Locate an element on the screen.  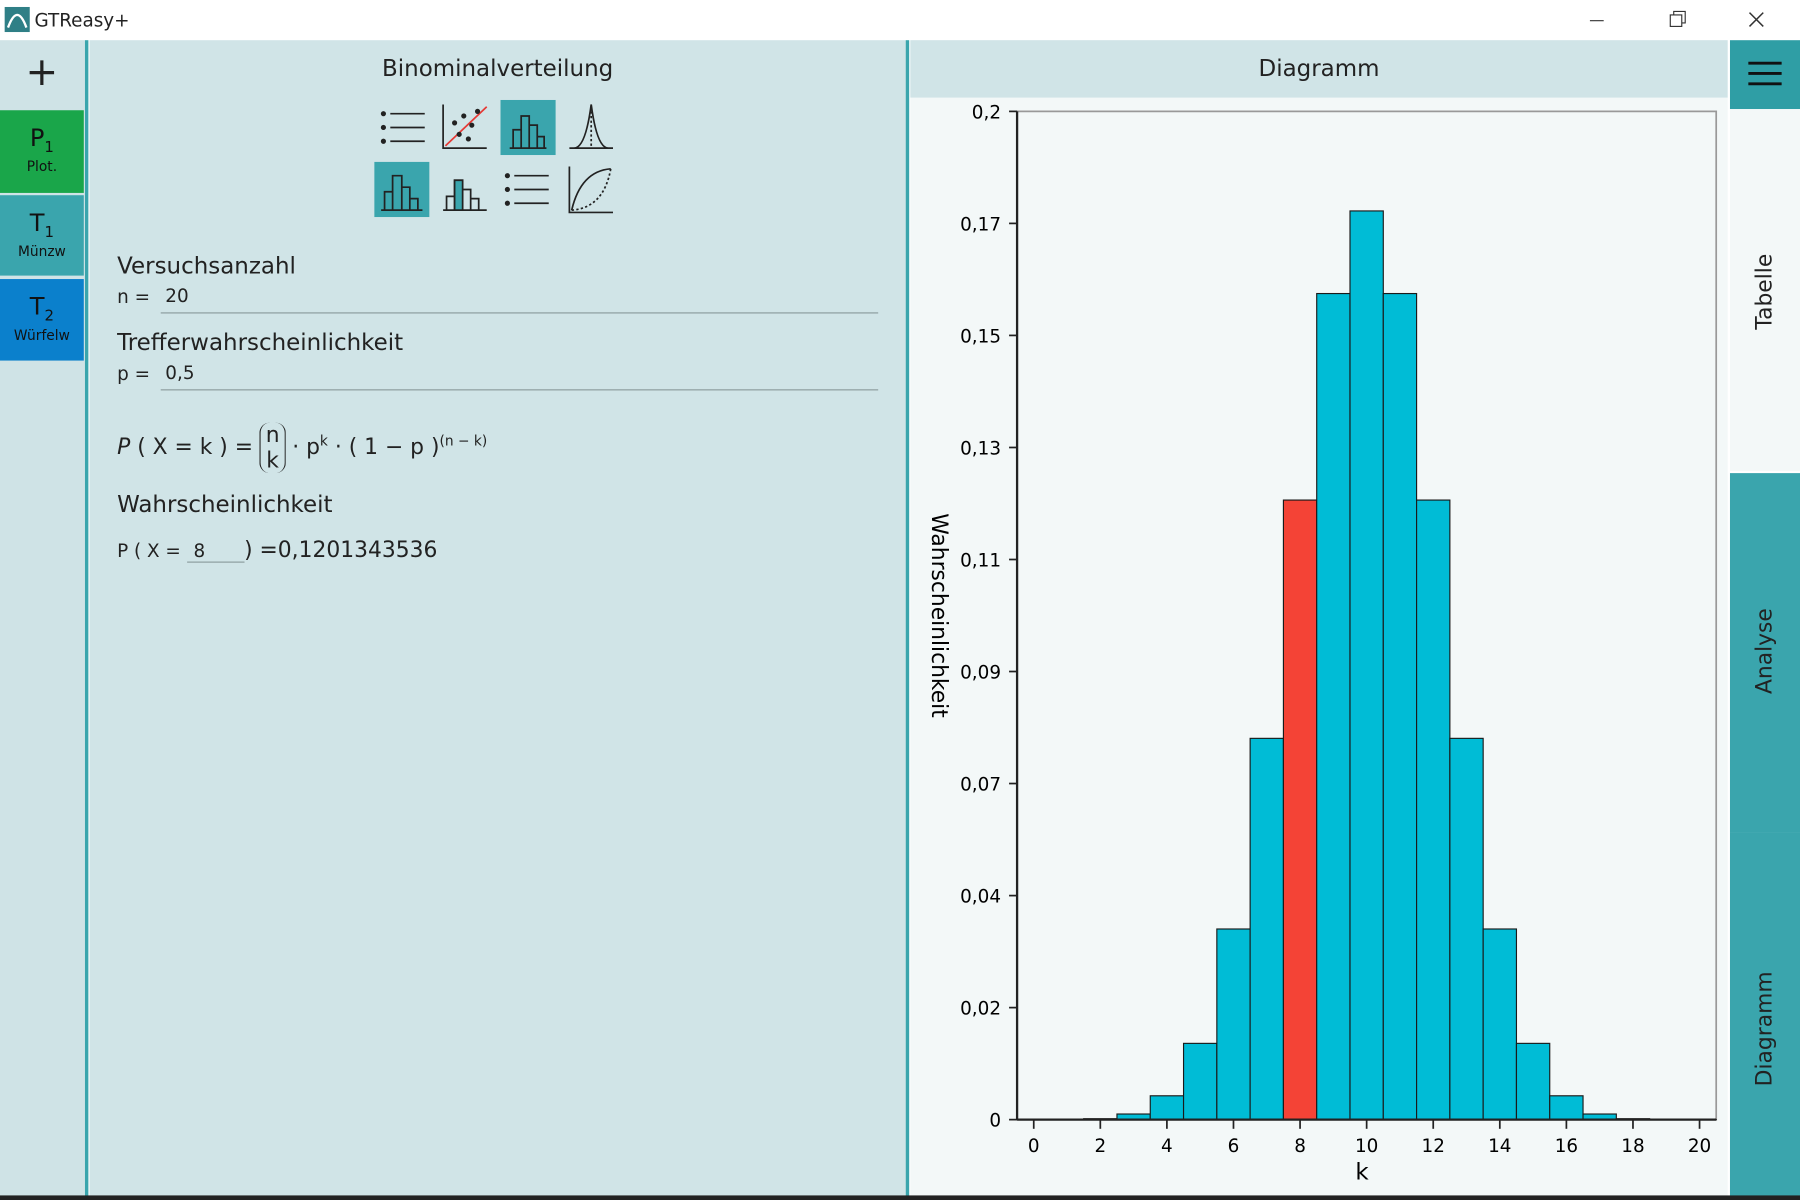
window-controls is located at coordinates (1675, 21).